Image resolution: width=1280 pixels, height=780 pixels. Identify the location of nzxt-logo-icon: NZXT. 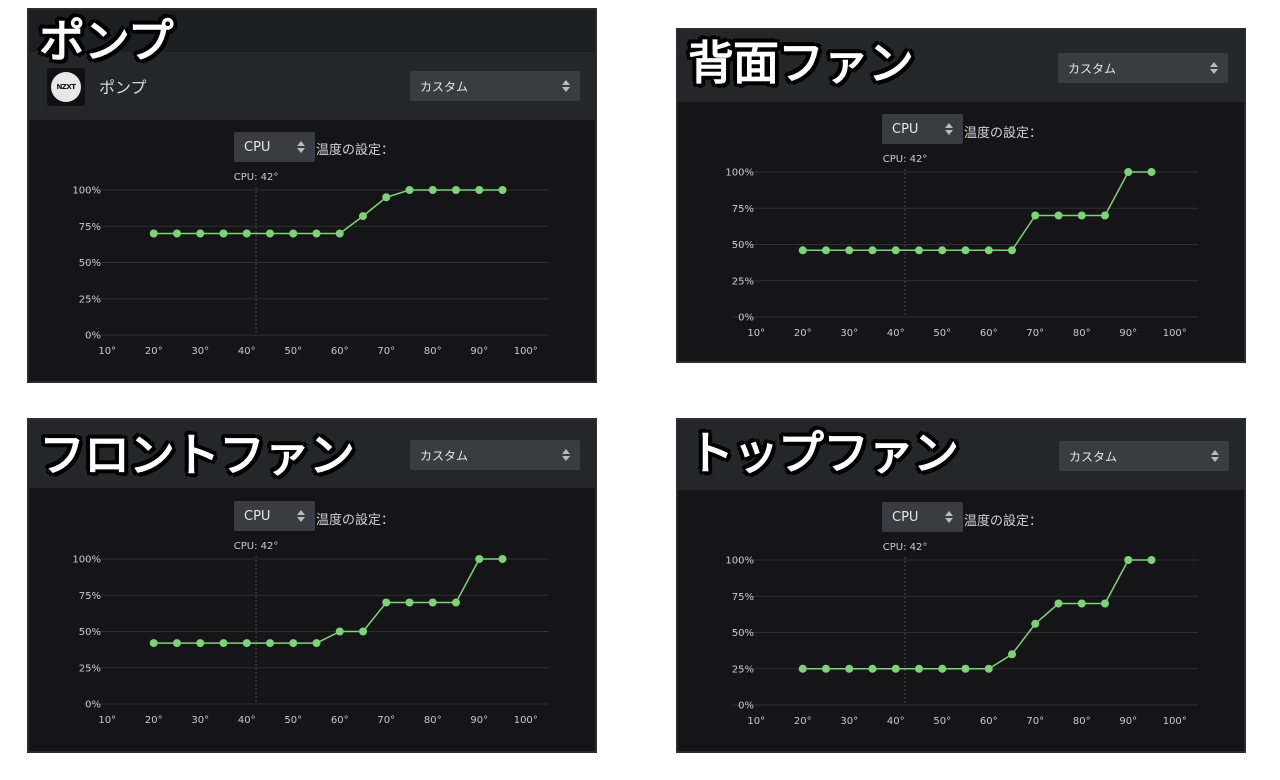
(66, 87).